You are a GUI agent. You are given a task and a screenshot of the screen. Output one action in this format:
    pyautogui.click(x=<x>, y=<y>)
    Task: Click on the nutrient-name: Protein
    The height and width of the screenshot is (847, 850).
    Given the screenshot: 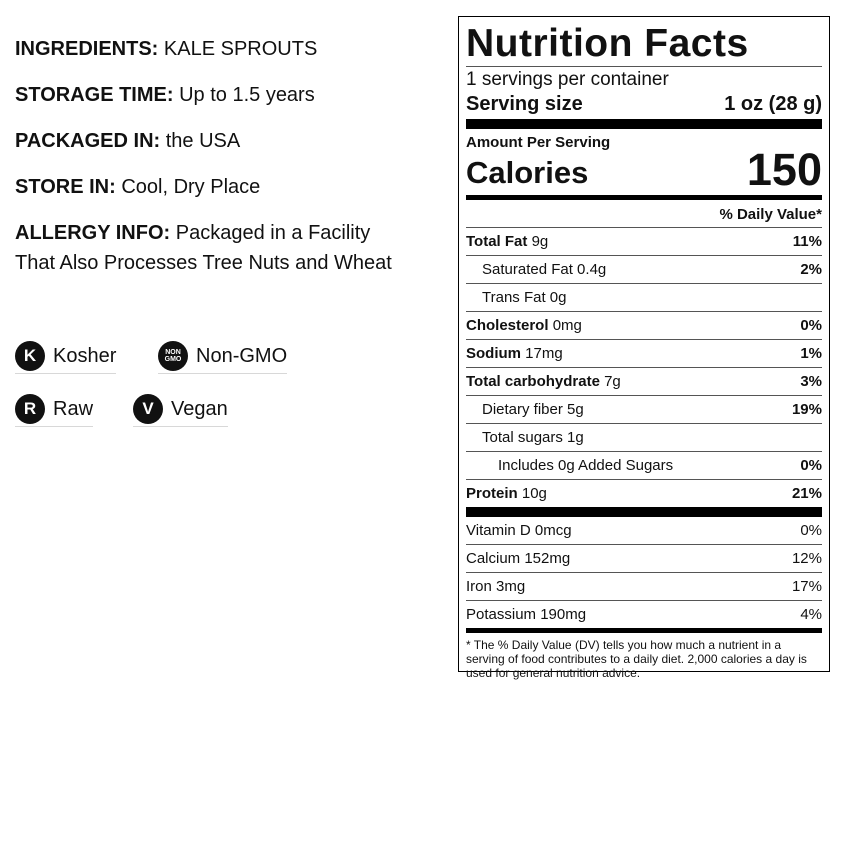 What is the action you would take?
    pyautogui.click(x=492, y=493)
    